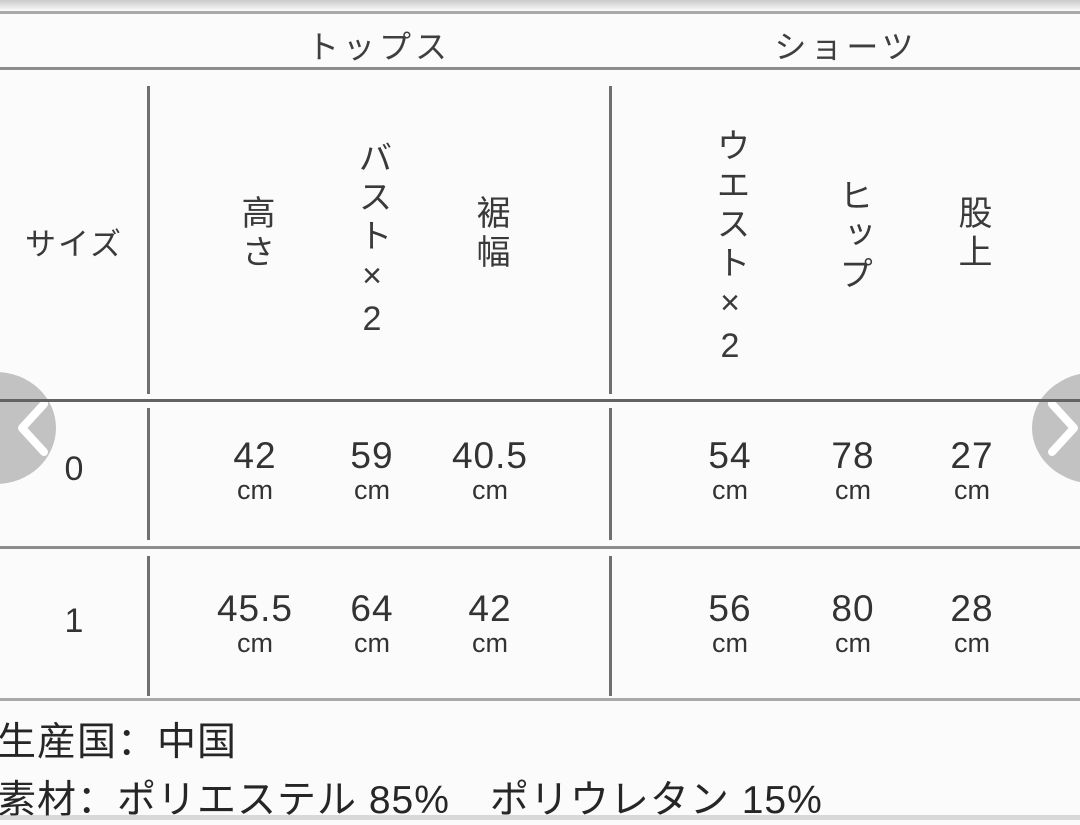 The image size is (1080, 825). I want to click on size-column-header: サイズ, so click(74, 244).